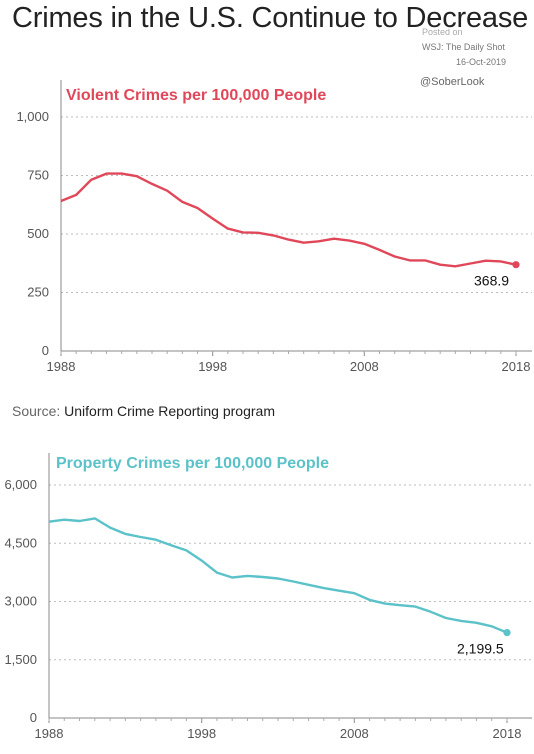 Image resolution: width=534 pixels, height=754 pixels. What do you see at coordinates (270, 18) in the screenshot?
I see `page-title: Crimes in the U.S. Continue to Decrease` at bounding box center [270, 18].